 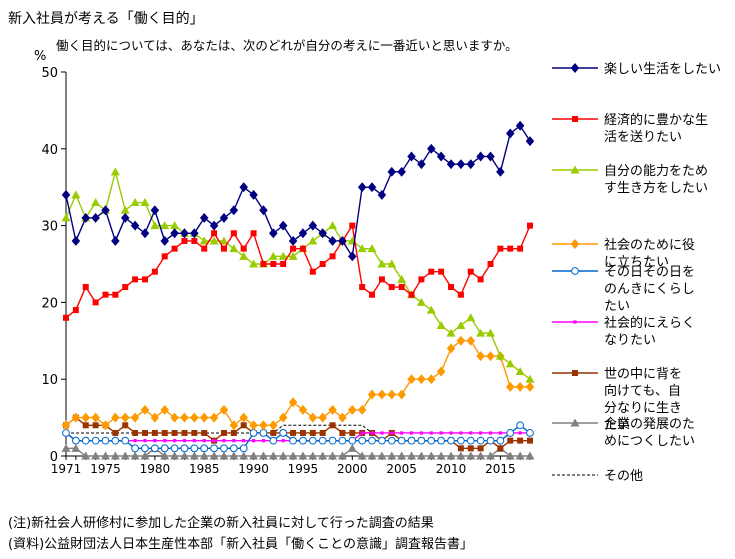 I want to click on legend-entry-4: 社会のために役に立ちたい, so click(x=623, y=253).